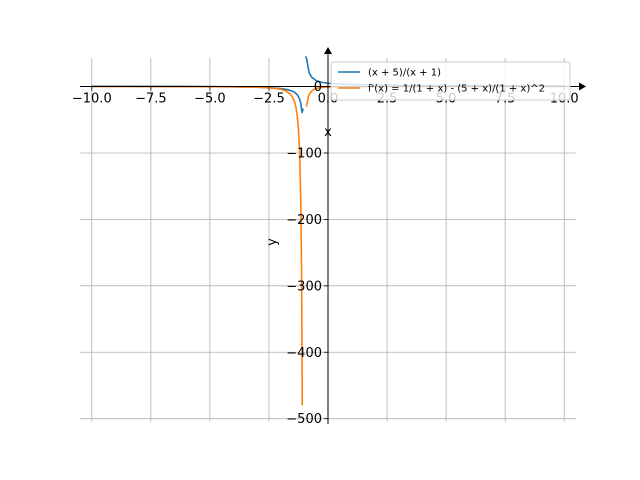 The width and height of the screenshot is (640, 480). I want to click on y-tick-label: −400, so click(304, 353).